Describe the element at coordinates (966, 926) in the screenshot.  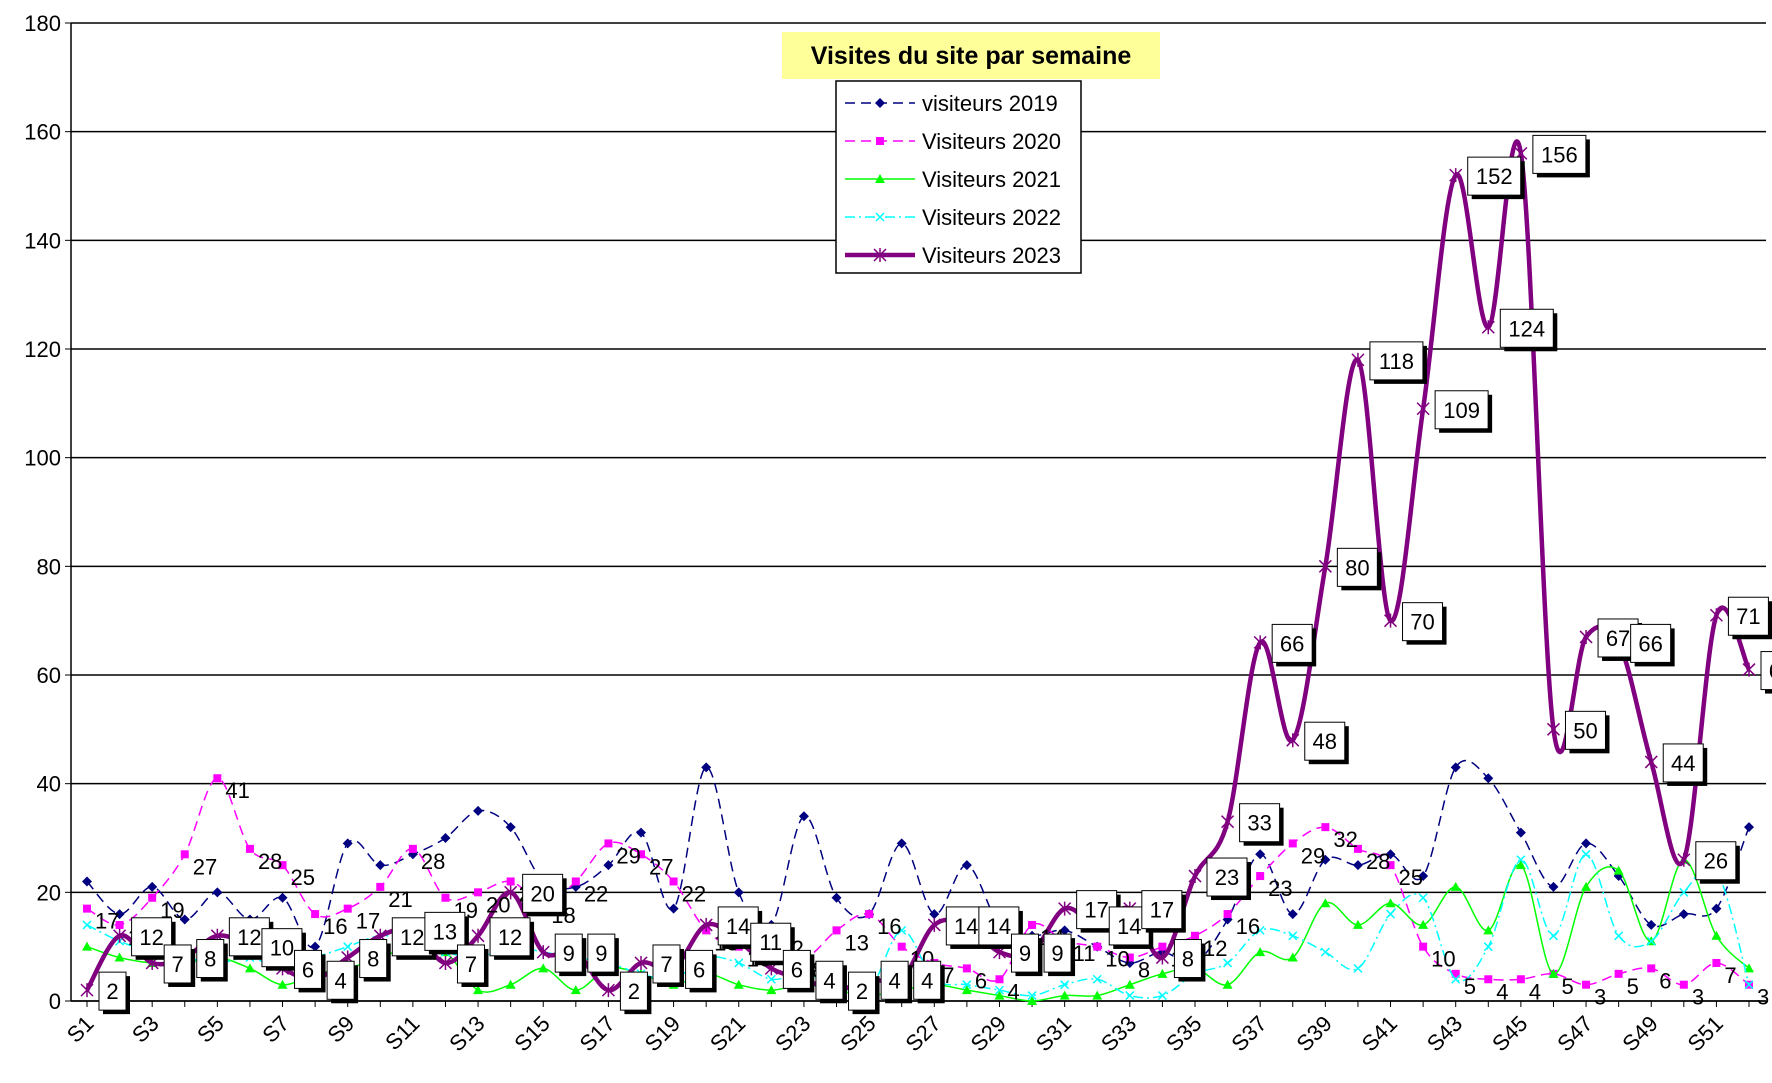
I see `data-label: 14` at that location.